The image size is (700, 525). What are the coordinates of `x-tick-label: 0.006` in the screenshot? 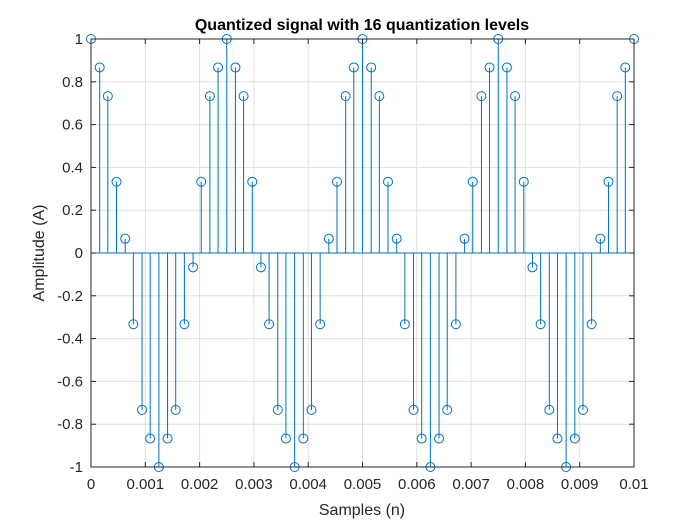 It's located at (417, 484).